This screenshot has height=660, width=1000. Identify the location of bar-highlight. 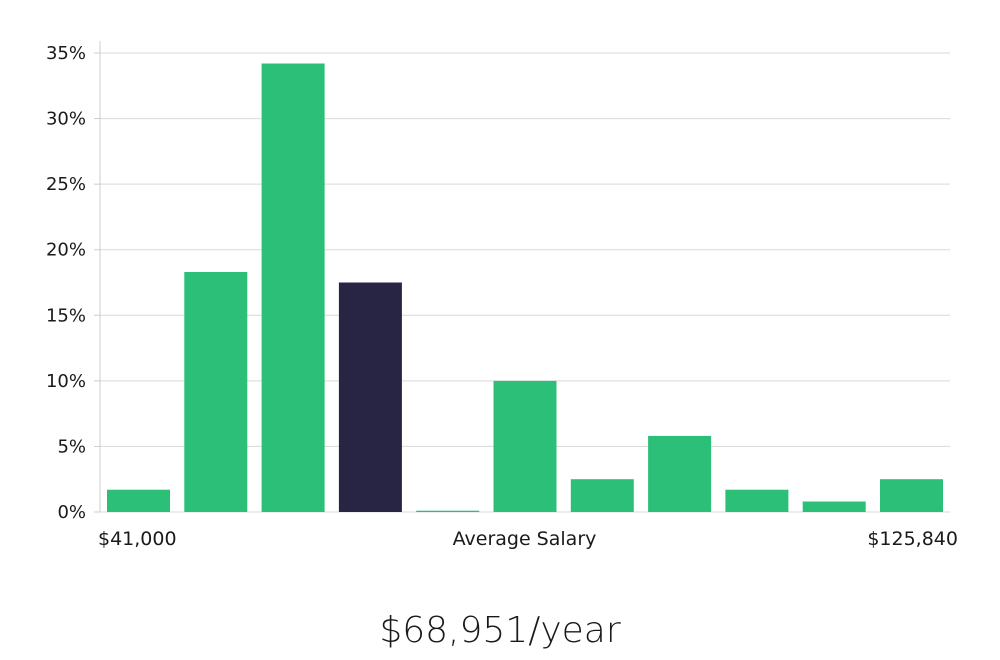
(370, 397).